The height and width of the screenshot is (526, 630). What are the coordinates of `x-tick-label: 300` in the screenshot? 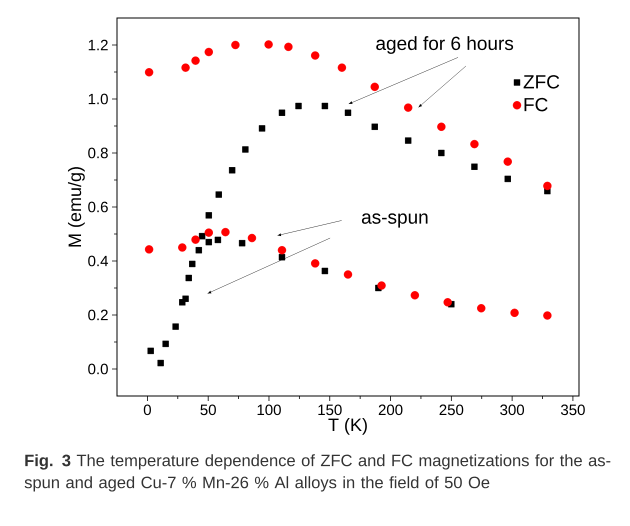 It's located at (512, 410).